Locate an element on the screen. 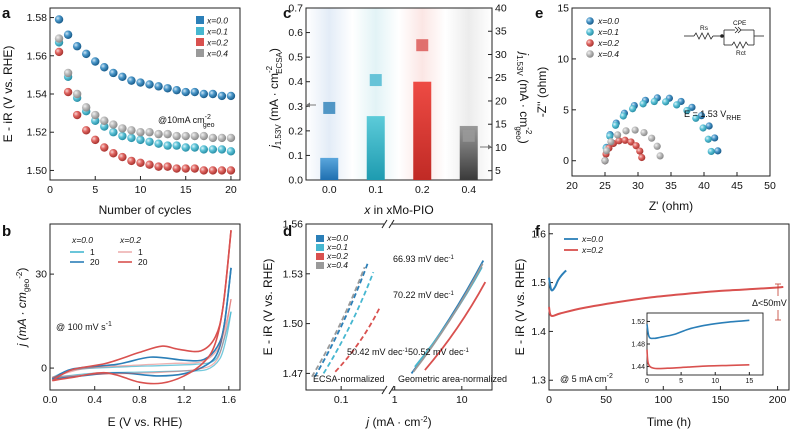 Image resolution: width=799 pixels, height=437 pixels. panel-c-axis-arrows is located at coordinates (399, 126).